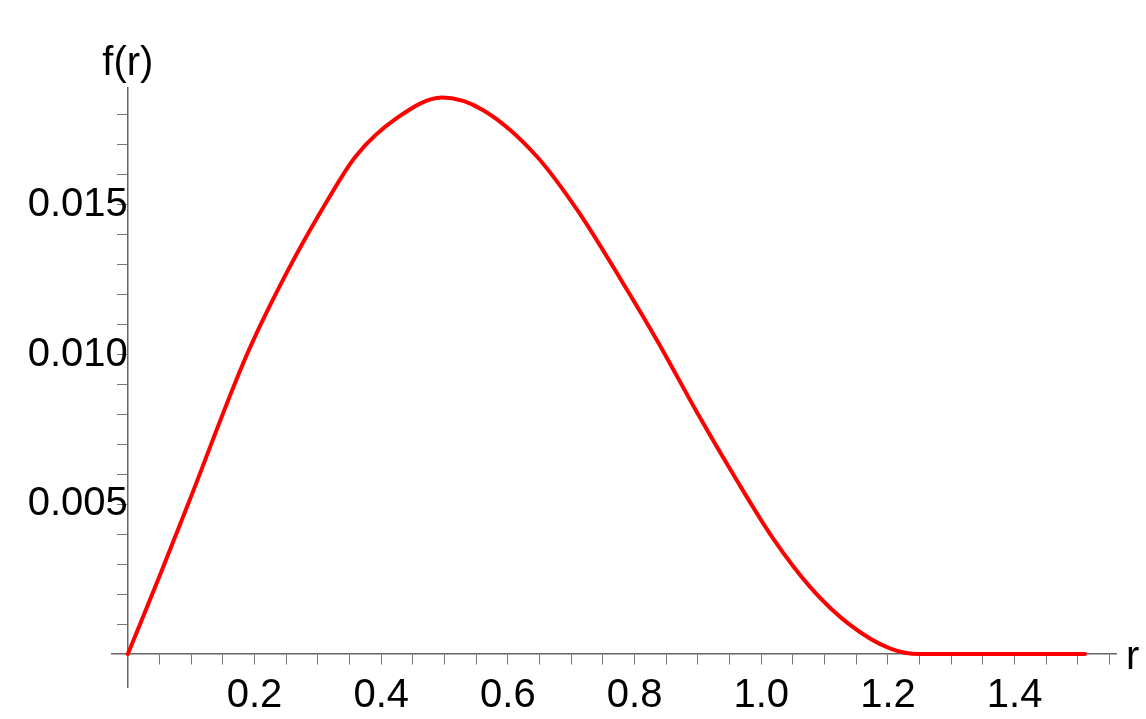 This screenshot has height=719, width=1146. I want to click on y-tick-label: 0.015, so click(77, 201).